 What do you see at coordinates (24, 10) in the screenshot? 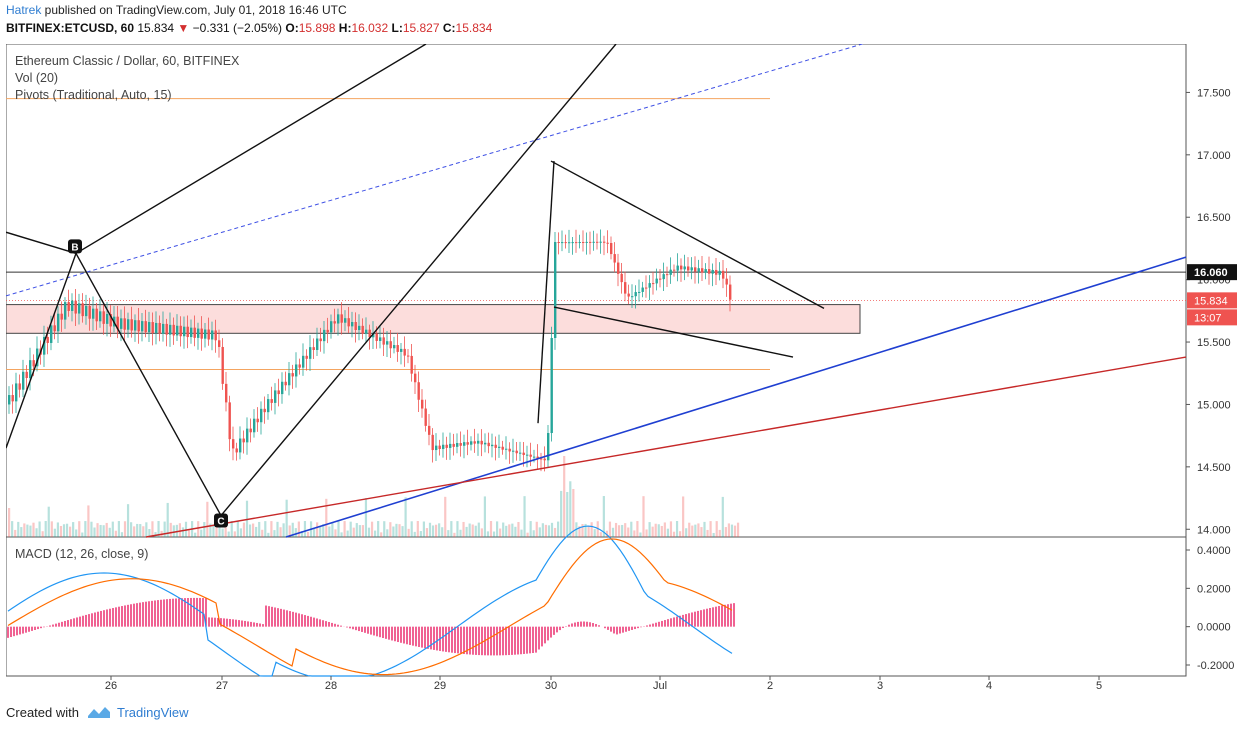
I see `author-link: Hatrek` at bounding box center [24, 10].